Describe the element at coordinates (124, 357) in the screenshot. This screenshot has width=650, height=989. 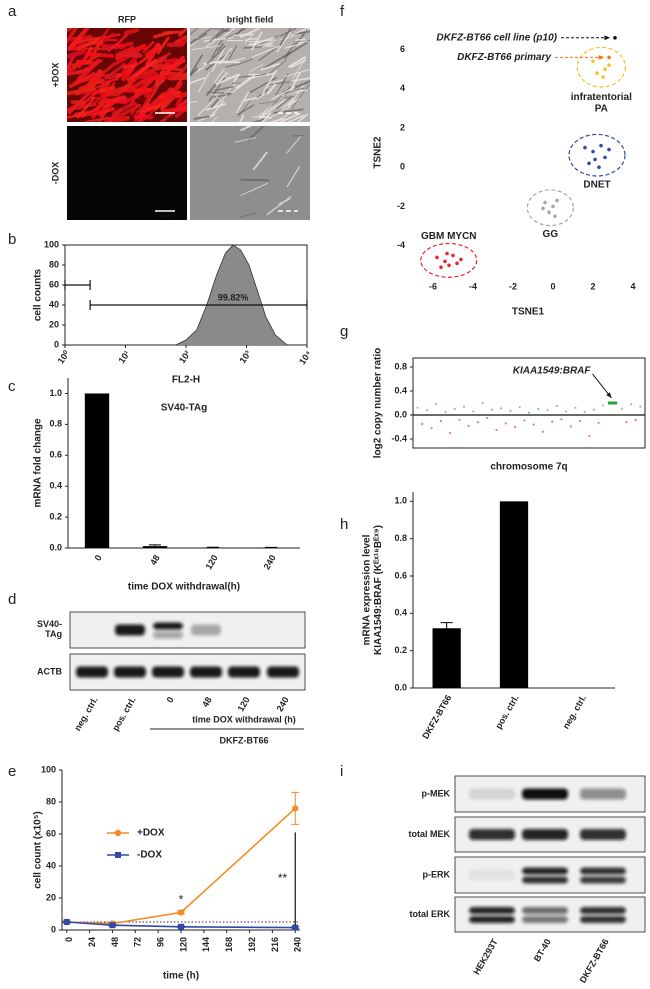
I see `x-tick-label: 10¹` at that location.